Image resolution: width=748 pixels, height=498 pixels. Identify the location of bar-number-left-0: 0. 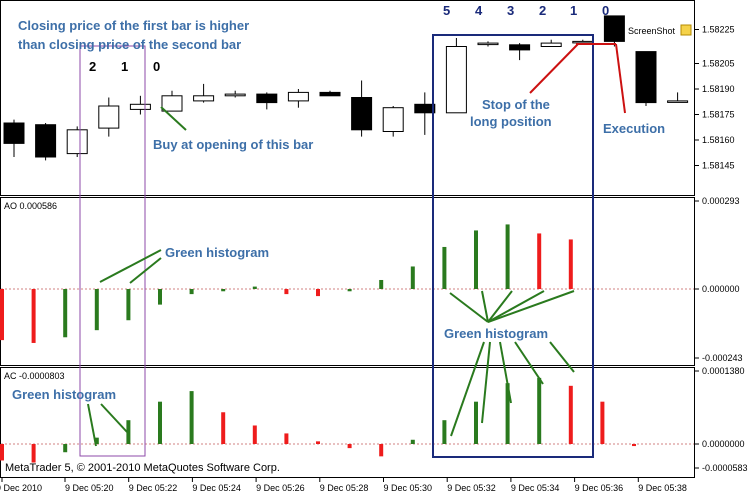
(156, 66).